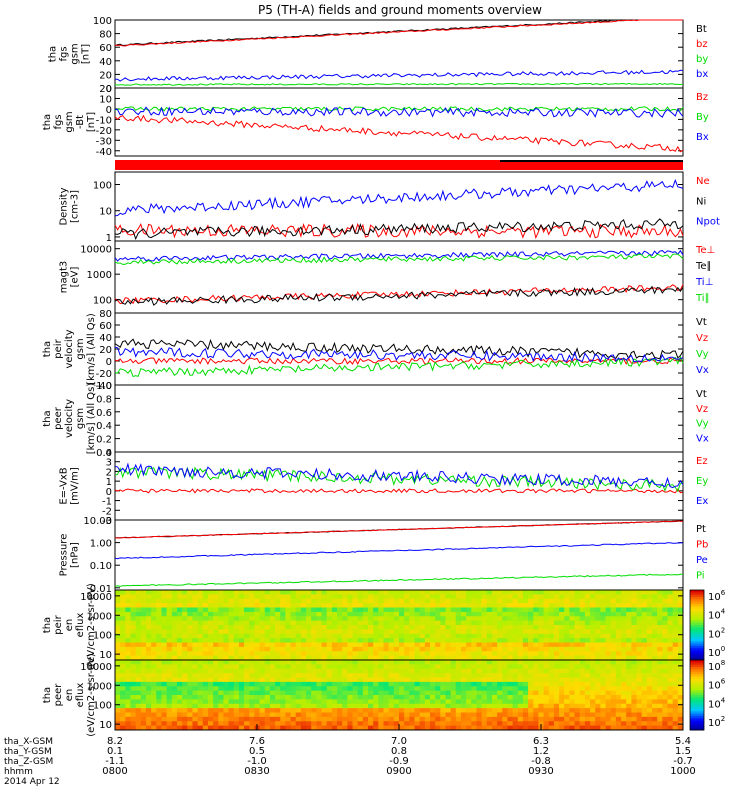 Image resolution: width=750 pixels, height=800 pixels. Describe the element at coordinates (399, 486) in the screenshot. I see `panel-frame` at that location.